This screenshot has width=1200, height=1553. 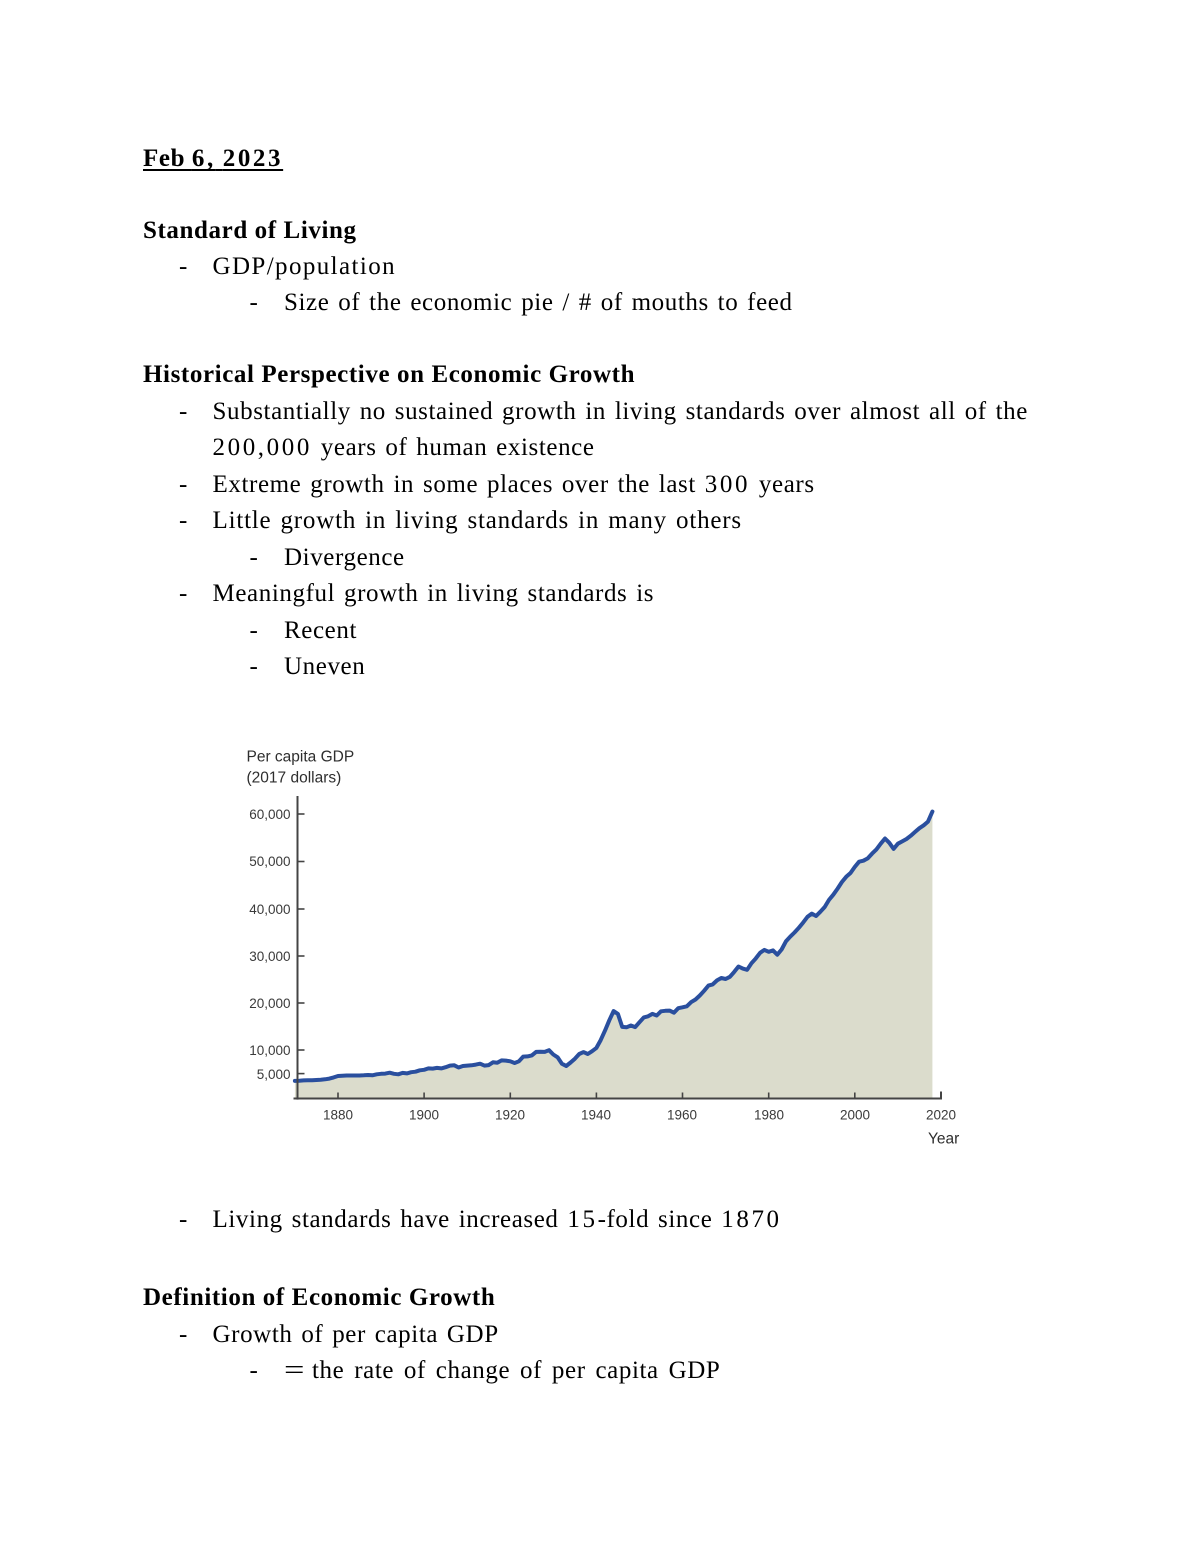 What do you see at coordinates (294, 778) in the screenshot?
I see `svg-text: (2017 dollars)` at bounding box center [294, 778].